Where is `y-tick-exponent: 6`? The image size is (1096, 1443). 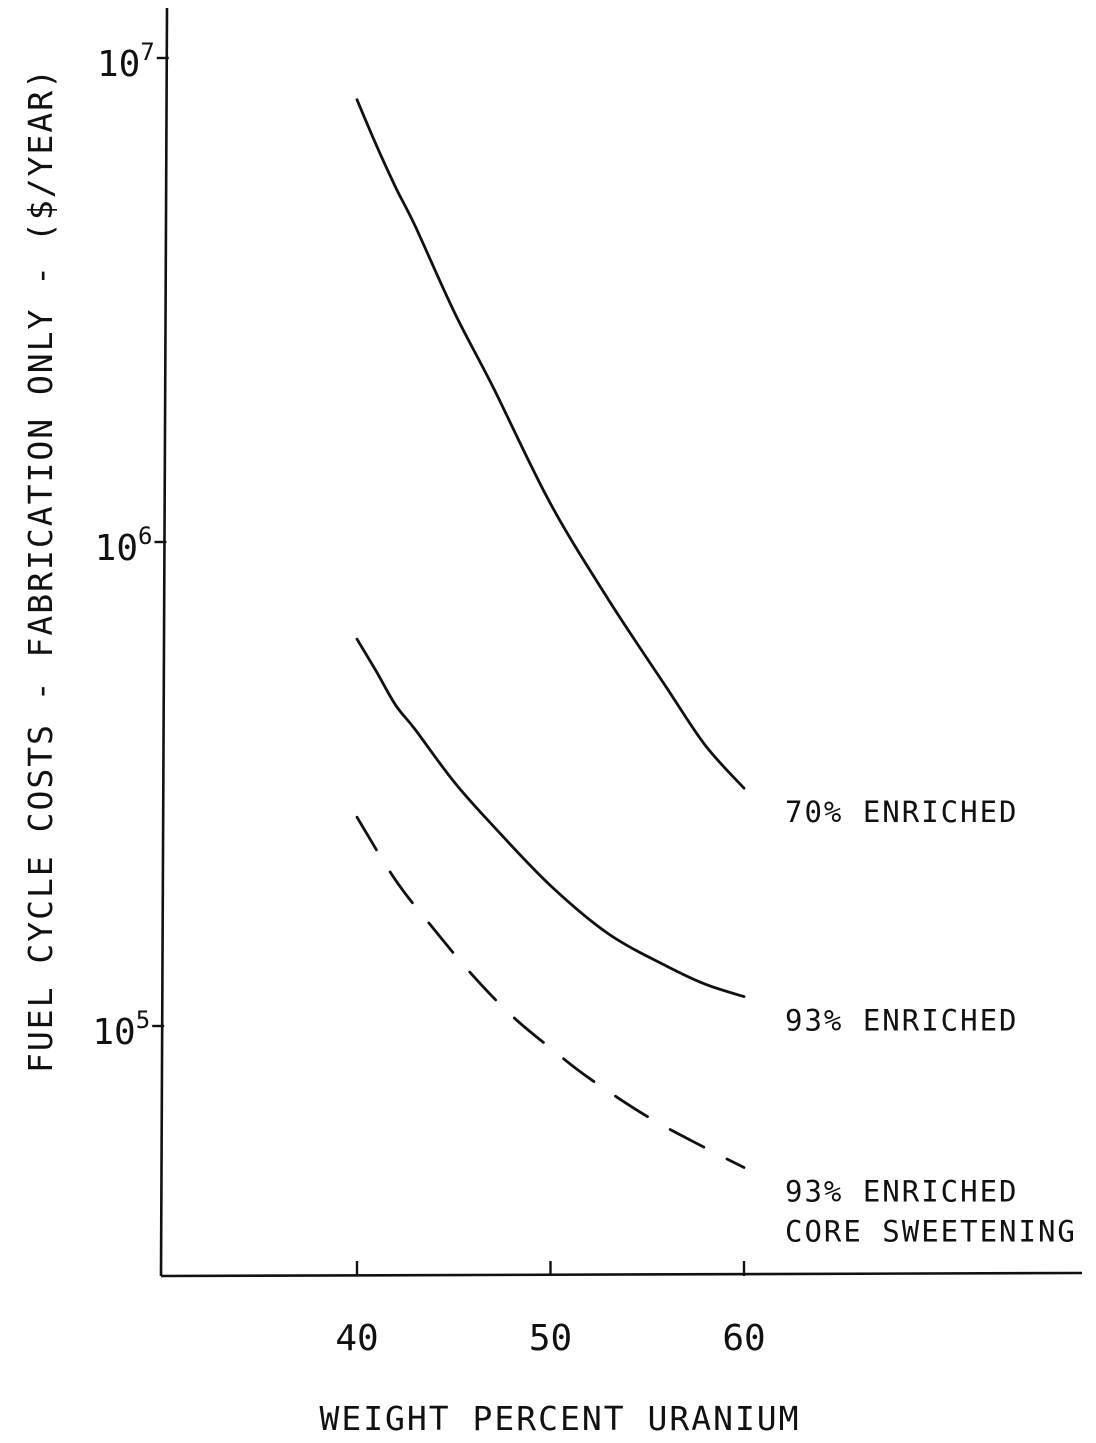
y-tick-exponent: 6 is located at coordinates (145, 536).